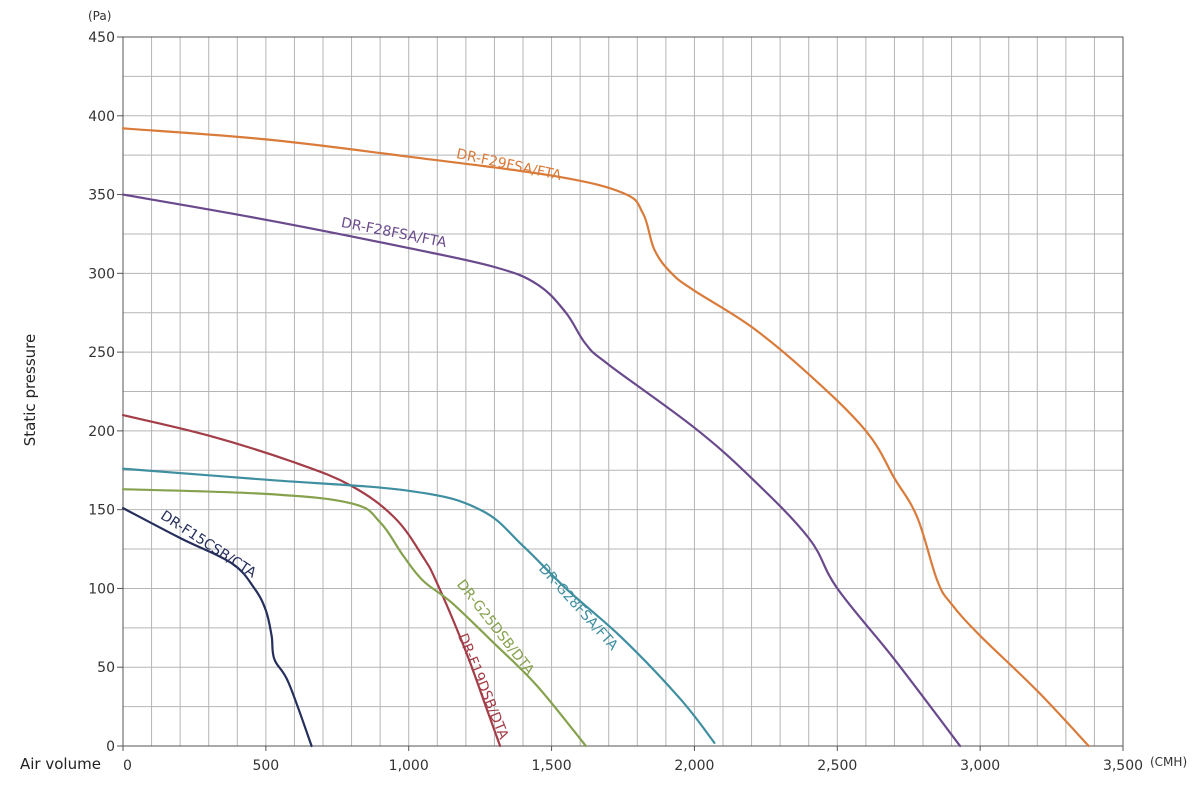  Describe the element at coordinates (509, 165) in the screenshot. I see `series-label: DR-F29FSA/FTA` at that location.